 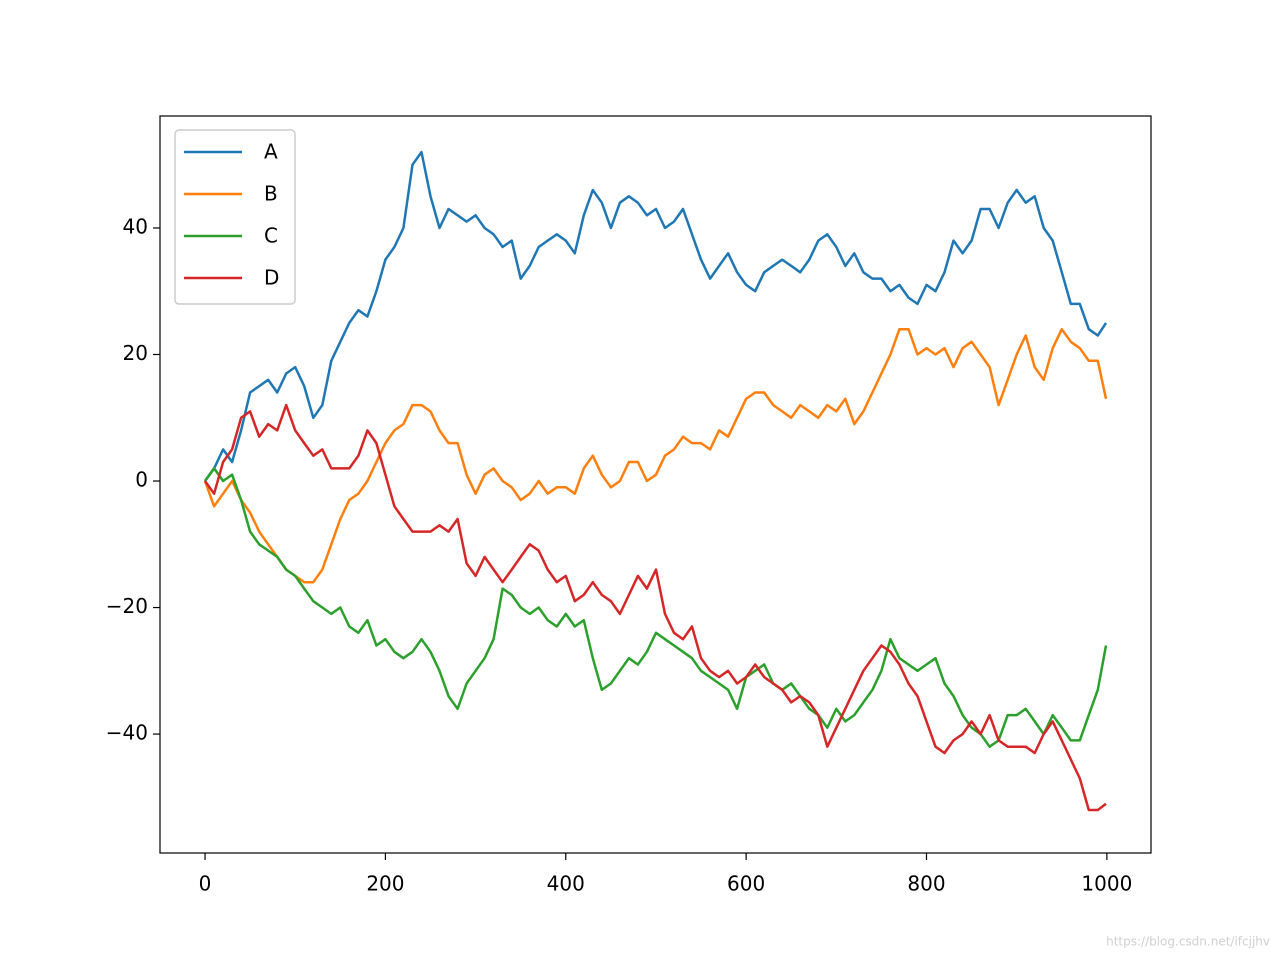 I want to click on y-tick-label: 0, so click(x=141, y=480).